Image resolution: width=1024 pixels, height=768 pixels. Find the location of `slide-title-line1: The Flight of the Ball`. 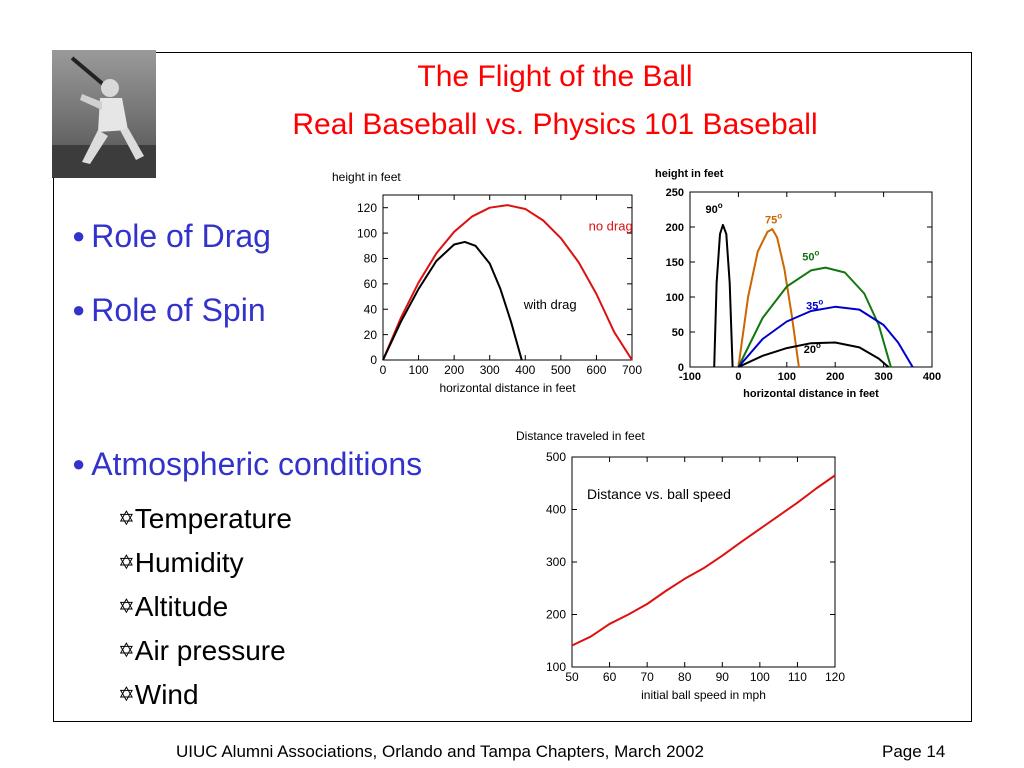

slide-title-line1: The Flight of the Ball is located at coordinates (555, 76).